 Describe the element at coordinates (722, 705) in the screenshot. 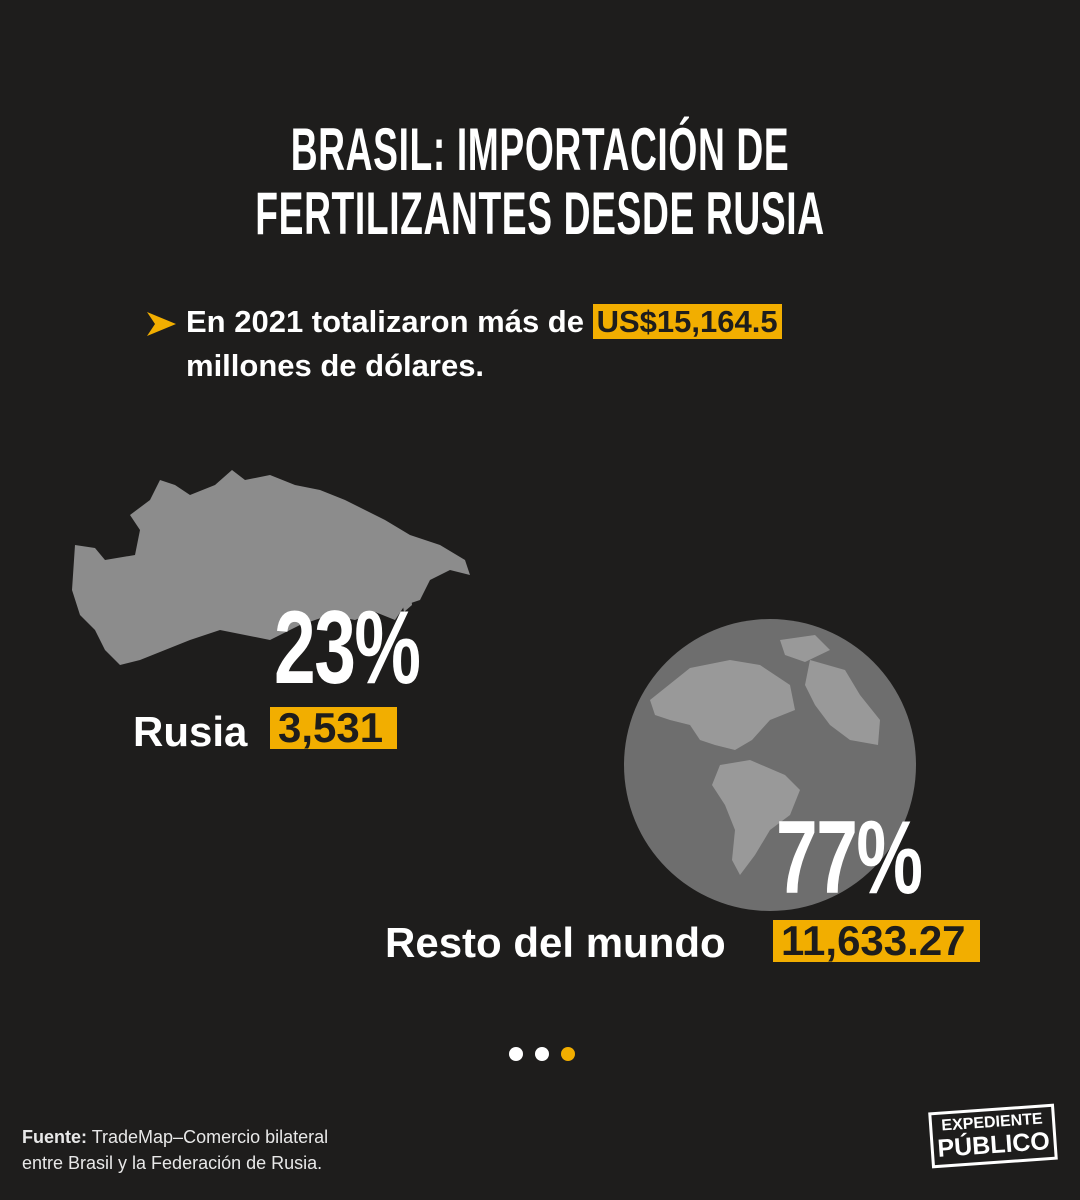

I see `globe-north-america` at that location.